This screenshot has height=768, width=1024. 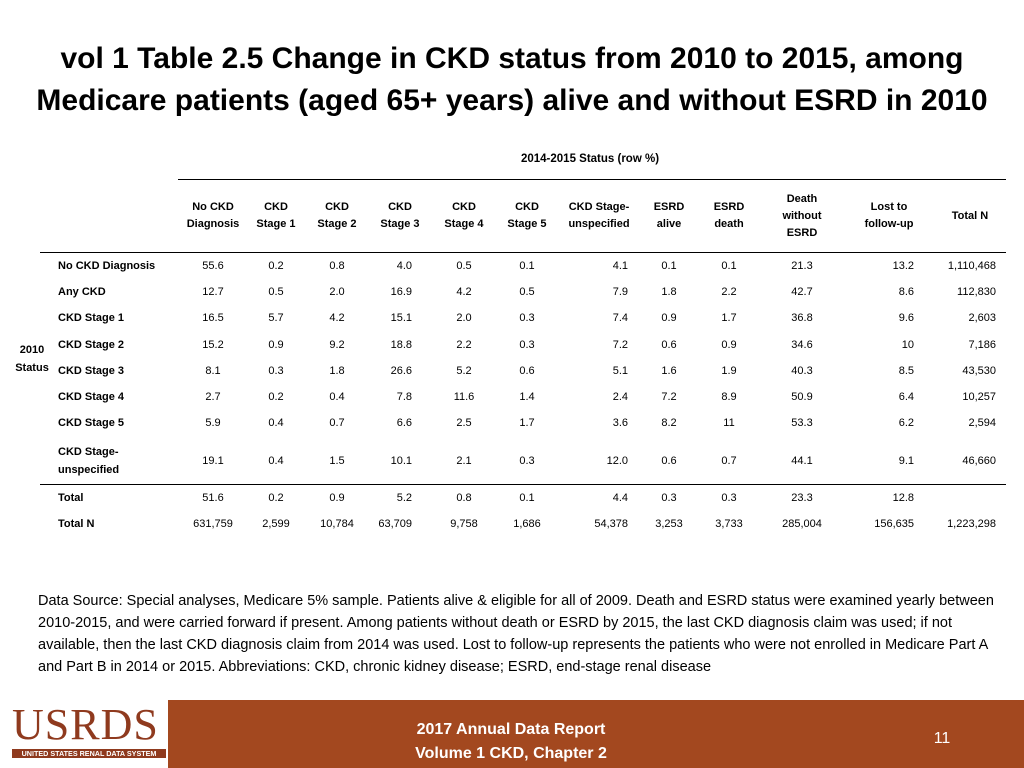 What do you see at coordinates (523, 252) in the screenshot?
I see `header-rule` at bounding box center [523, 252].